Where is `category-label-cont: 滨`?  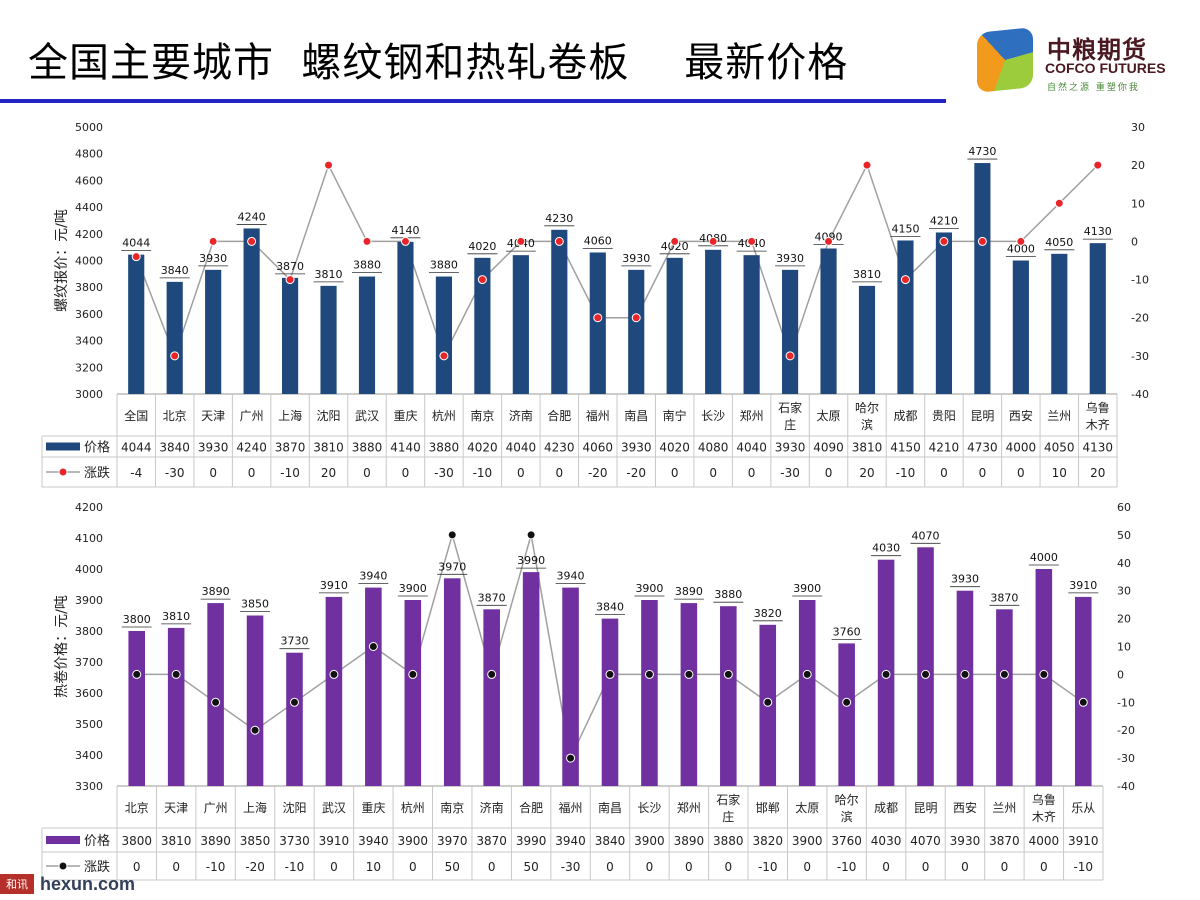
category-label-cont: 滨 is located at coordinates (847, 816).